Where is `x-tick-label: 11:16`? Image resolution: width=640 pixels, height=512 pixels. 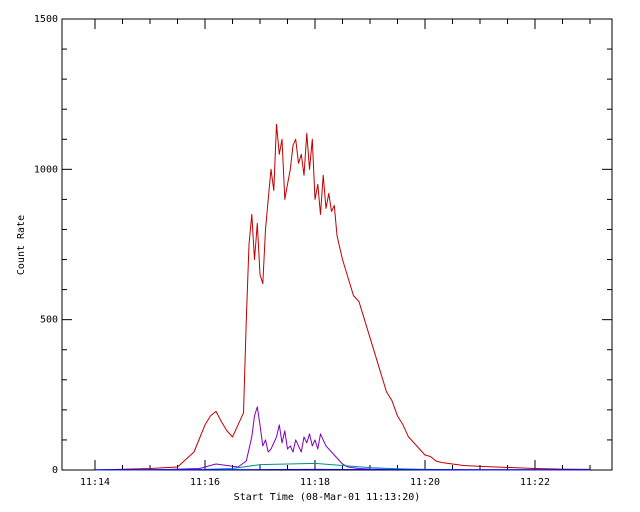 x-tick-label: 11:16 is located at coordinates (205, 482).